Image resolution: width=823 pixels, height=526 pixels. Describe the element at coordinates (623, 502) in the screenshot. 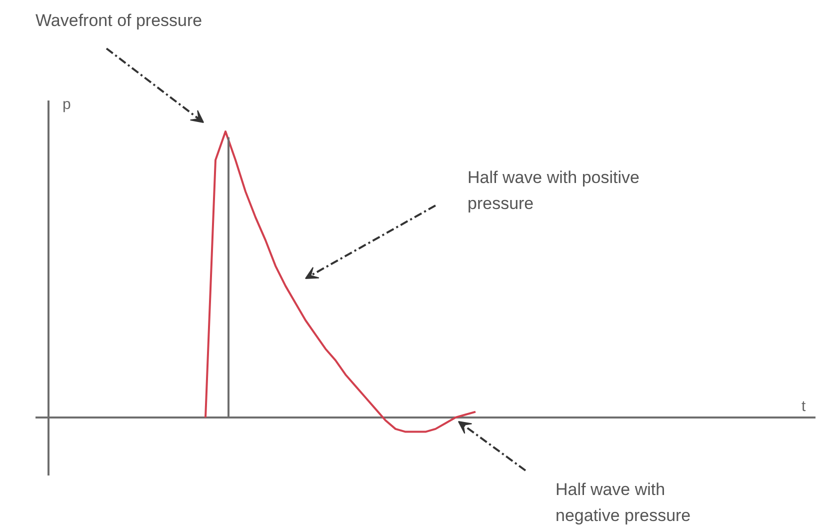

I see `text: Half wave with negative pressure` at that location.